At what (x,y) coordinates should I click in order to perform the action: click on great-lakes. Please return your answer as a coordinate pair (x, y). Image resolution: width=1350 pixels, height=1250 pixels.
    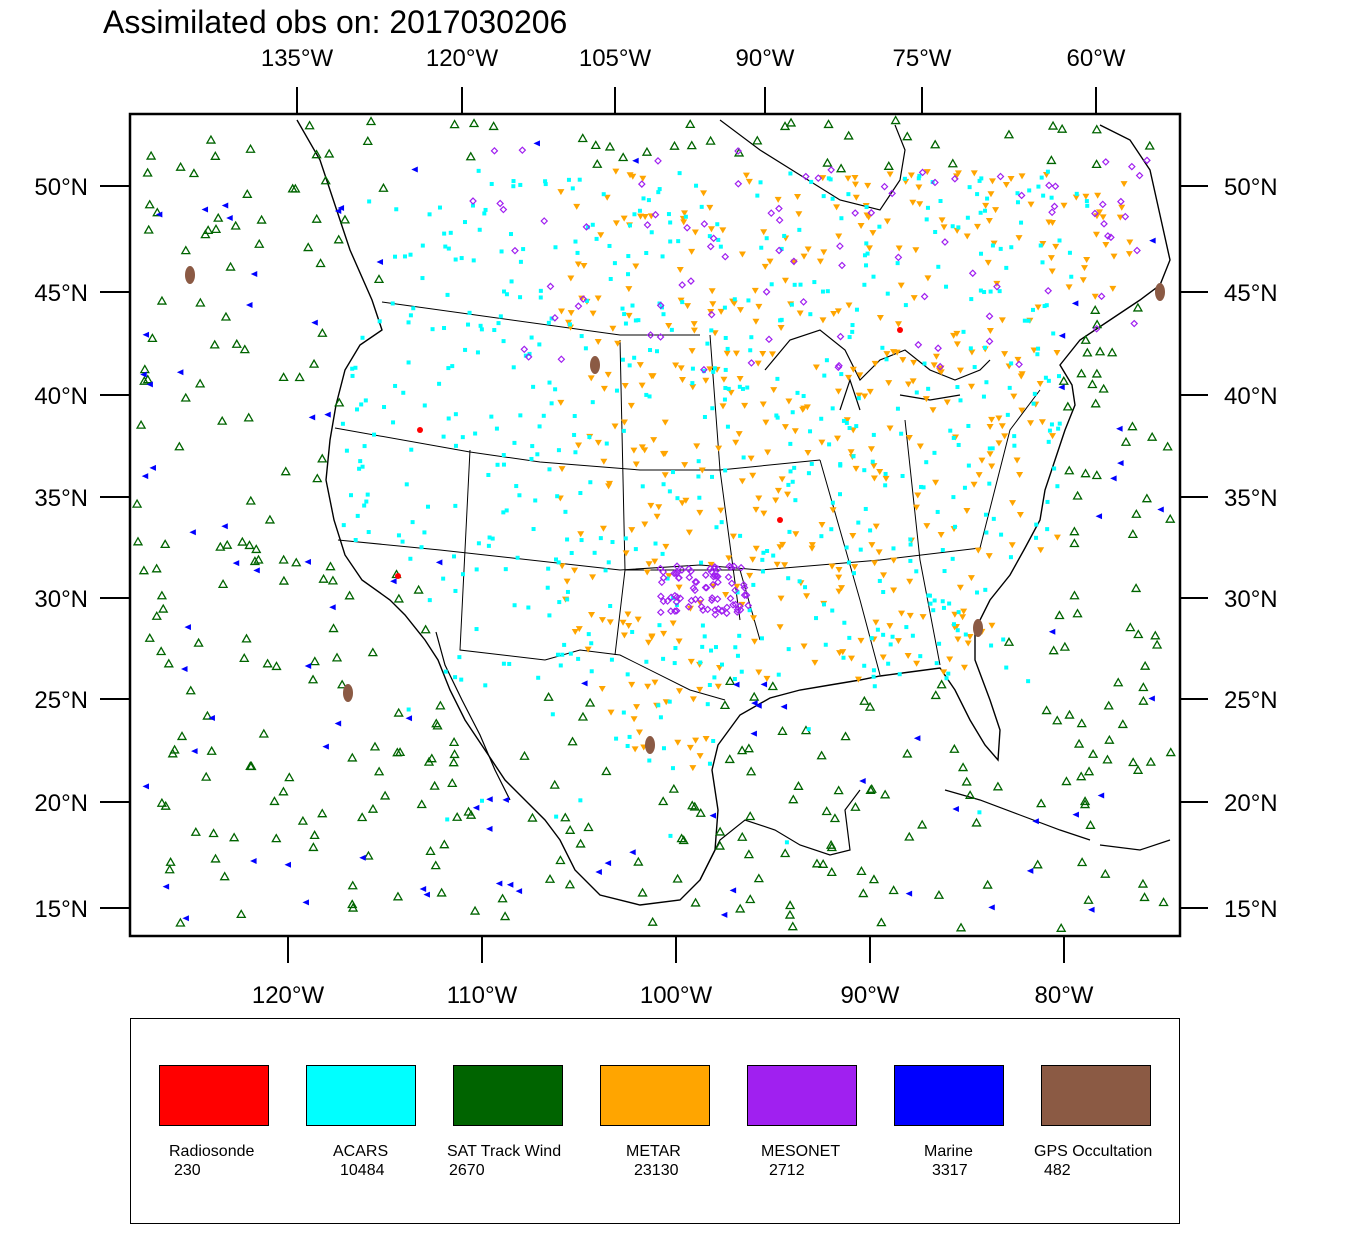
    Looking at the image, I should click on (877, 370).